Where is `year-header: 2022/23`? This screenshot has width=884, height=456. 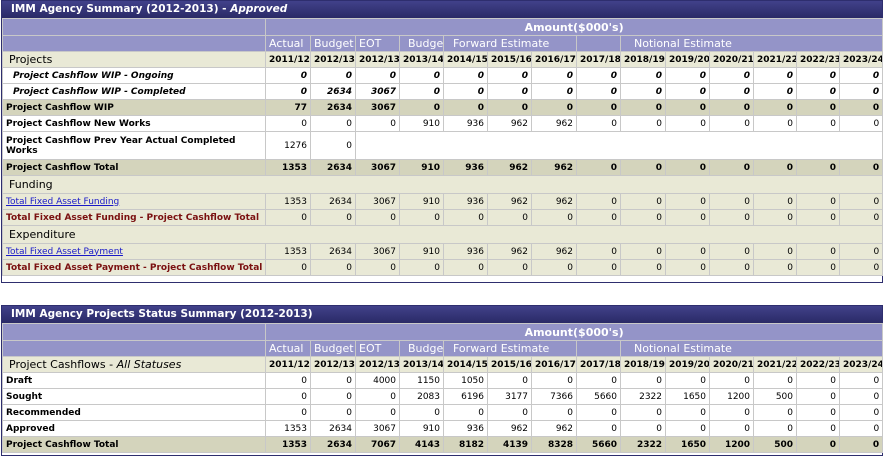 year-header: 2022/23 is located at coordinates (818, 364).